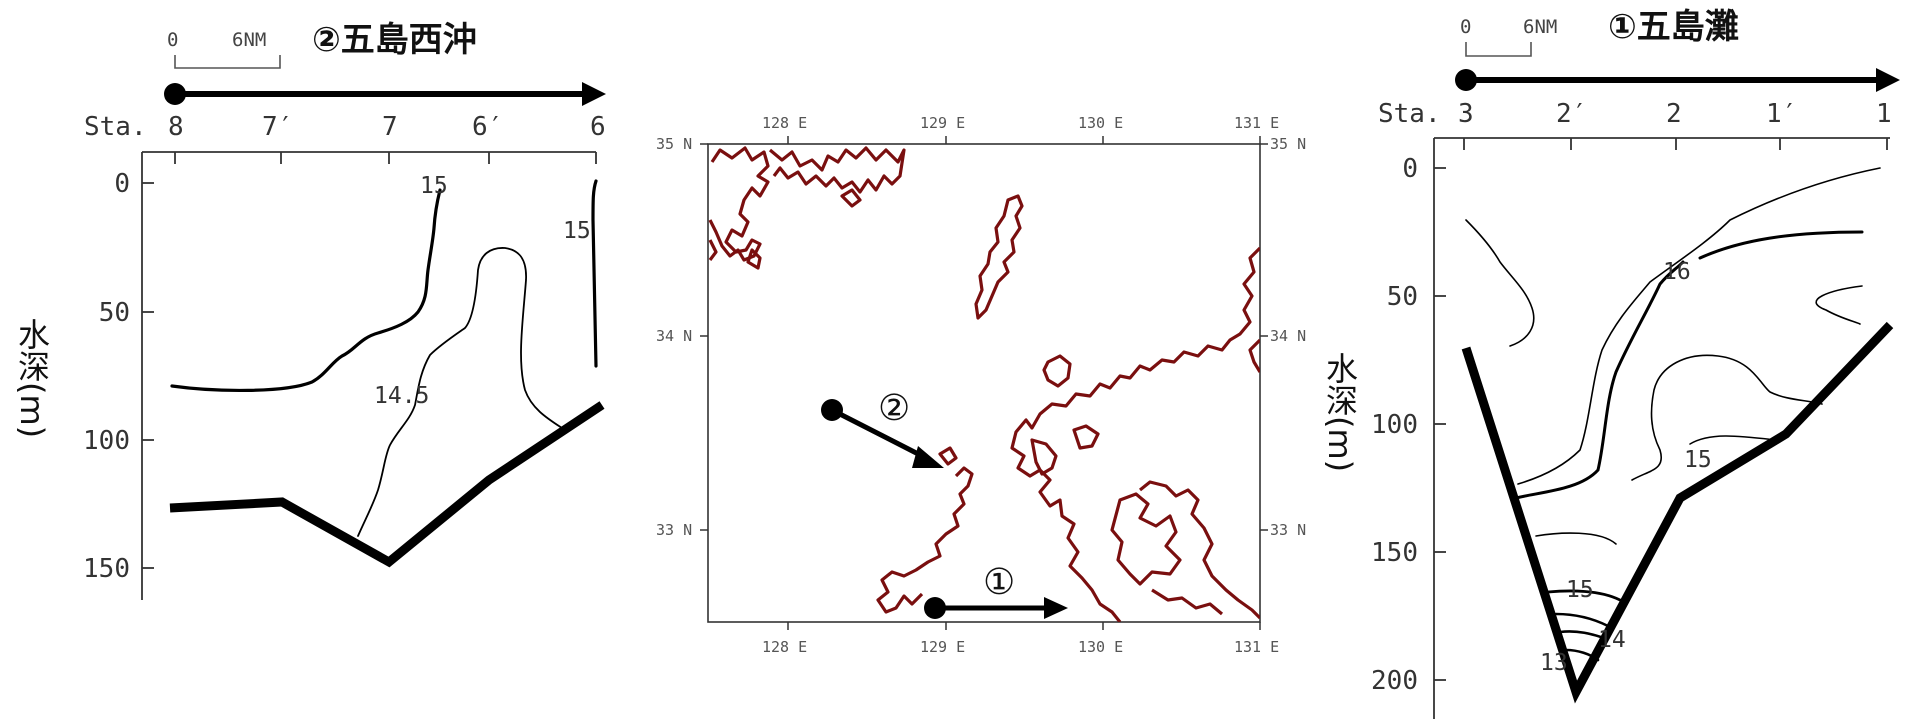  I want to click on right-station-label: 3, so click(1466, 114).